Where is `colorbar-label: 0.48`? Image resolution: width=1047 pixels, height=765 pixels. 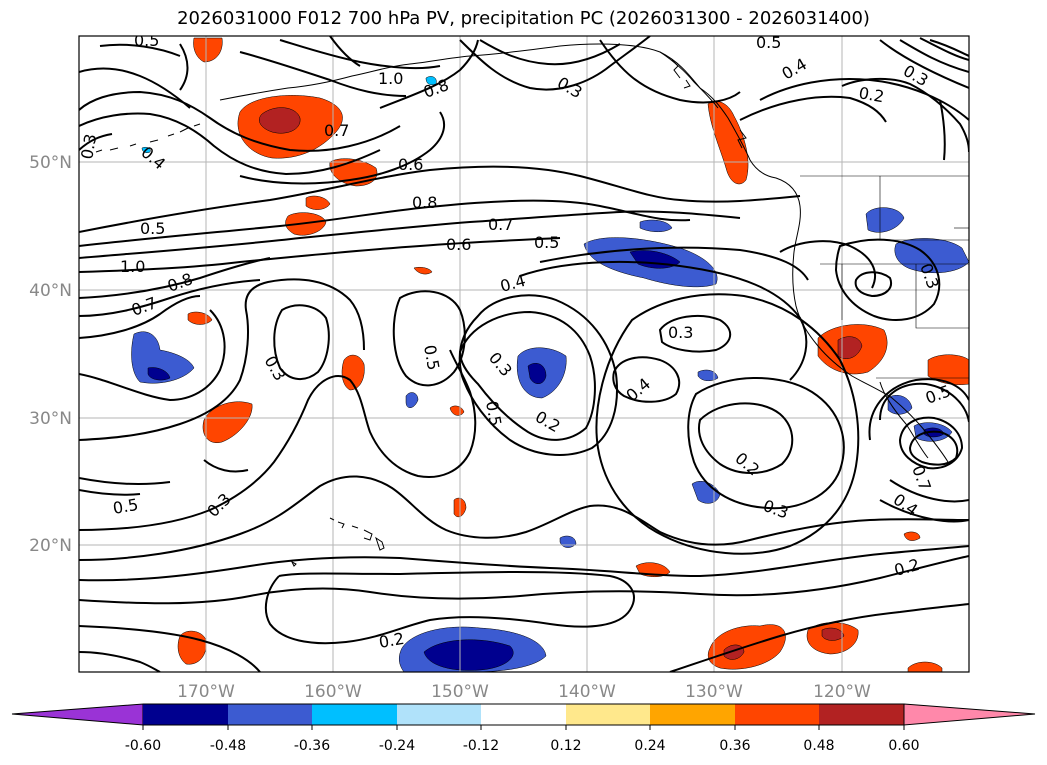
colorbar-label: 0.48 is located at coordinates (818, 746).